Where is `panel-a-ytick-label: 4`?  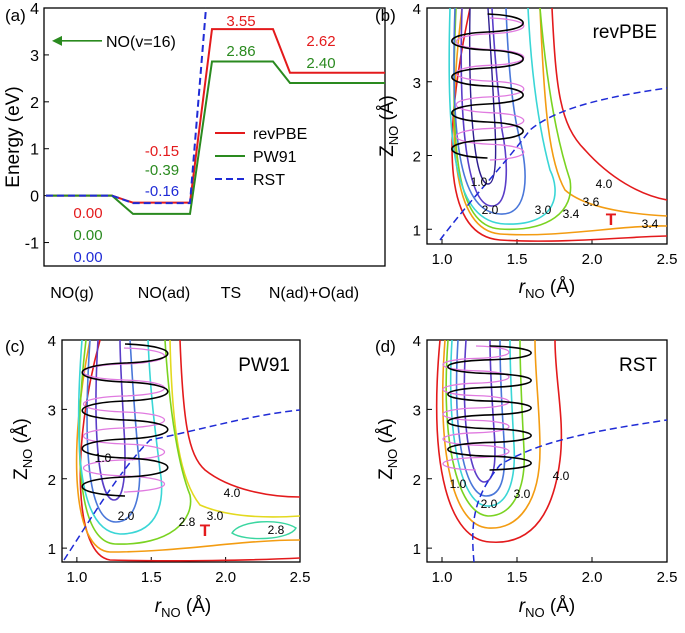
panel-a-ytick-label: 4 is located at coordinates (34, 9).